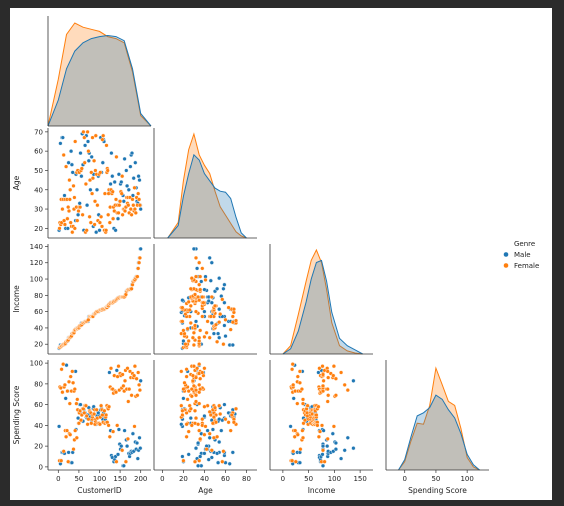 The height and width of the screenshot is (506, 564). What do you see at coordinates (140, 479) in the screenshot?
I see `x-tick-label: 200` at bounding box center [140, 479].